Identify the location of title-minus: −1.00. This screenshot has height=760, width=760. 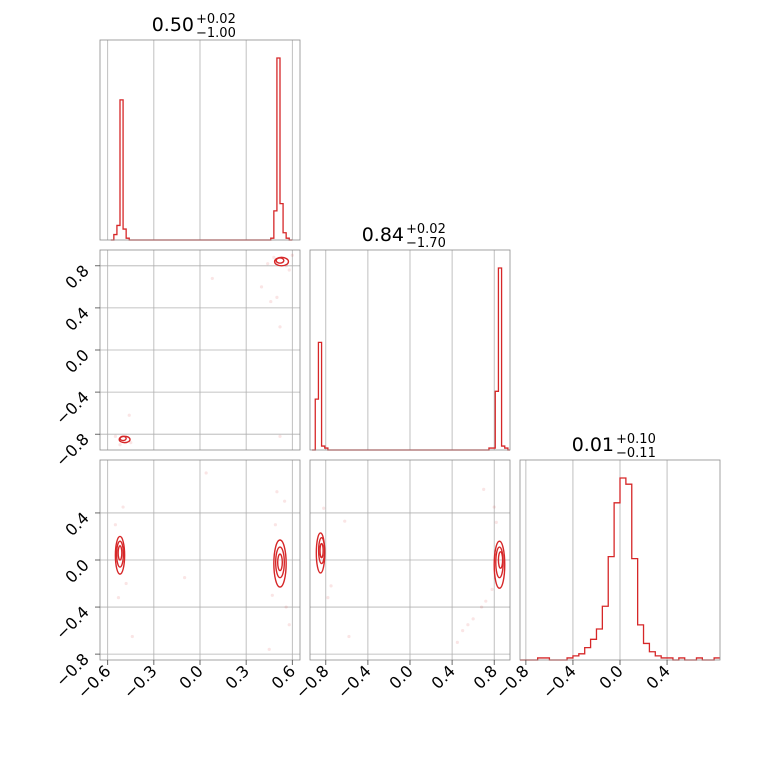
(216, 33).